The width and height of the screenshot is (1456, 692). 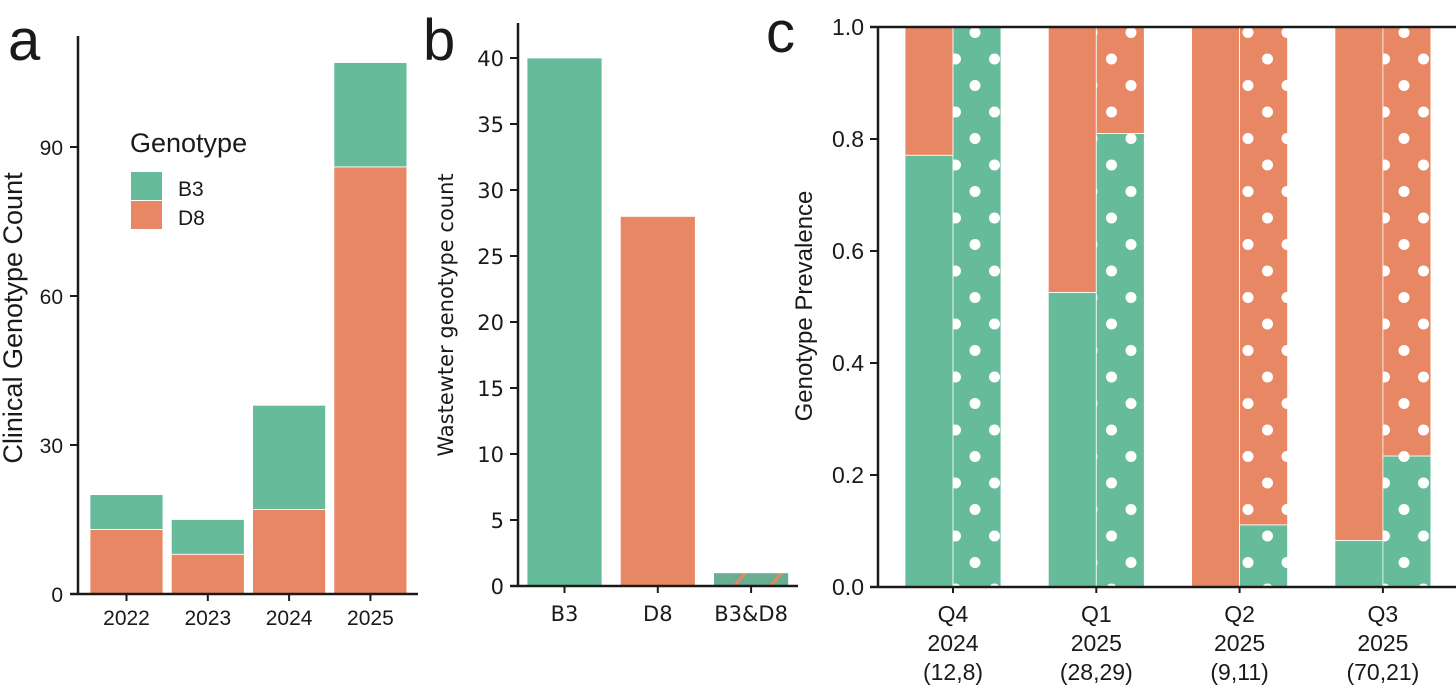 I want to click on y-tick-label-15: 15, so click(x=490, y=389).